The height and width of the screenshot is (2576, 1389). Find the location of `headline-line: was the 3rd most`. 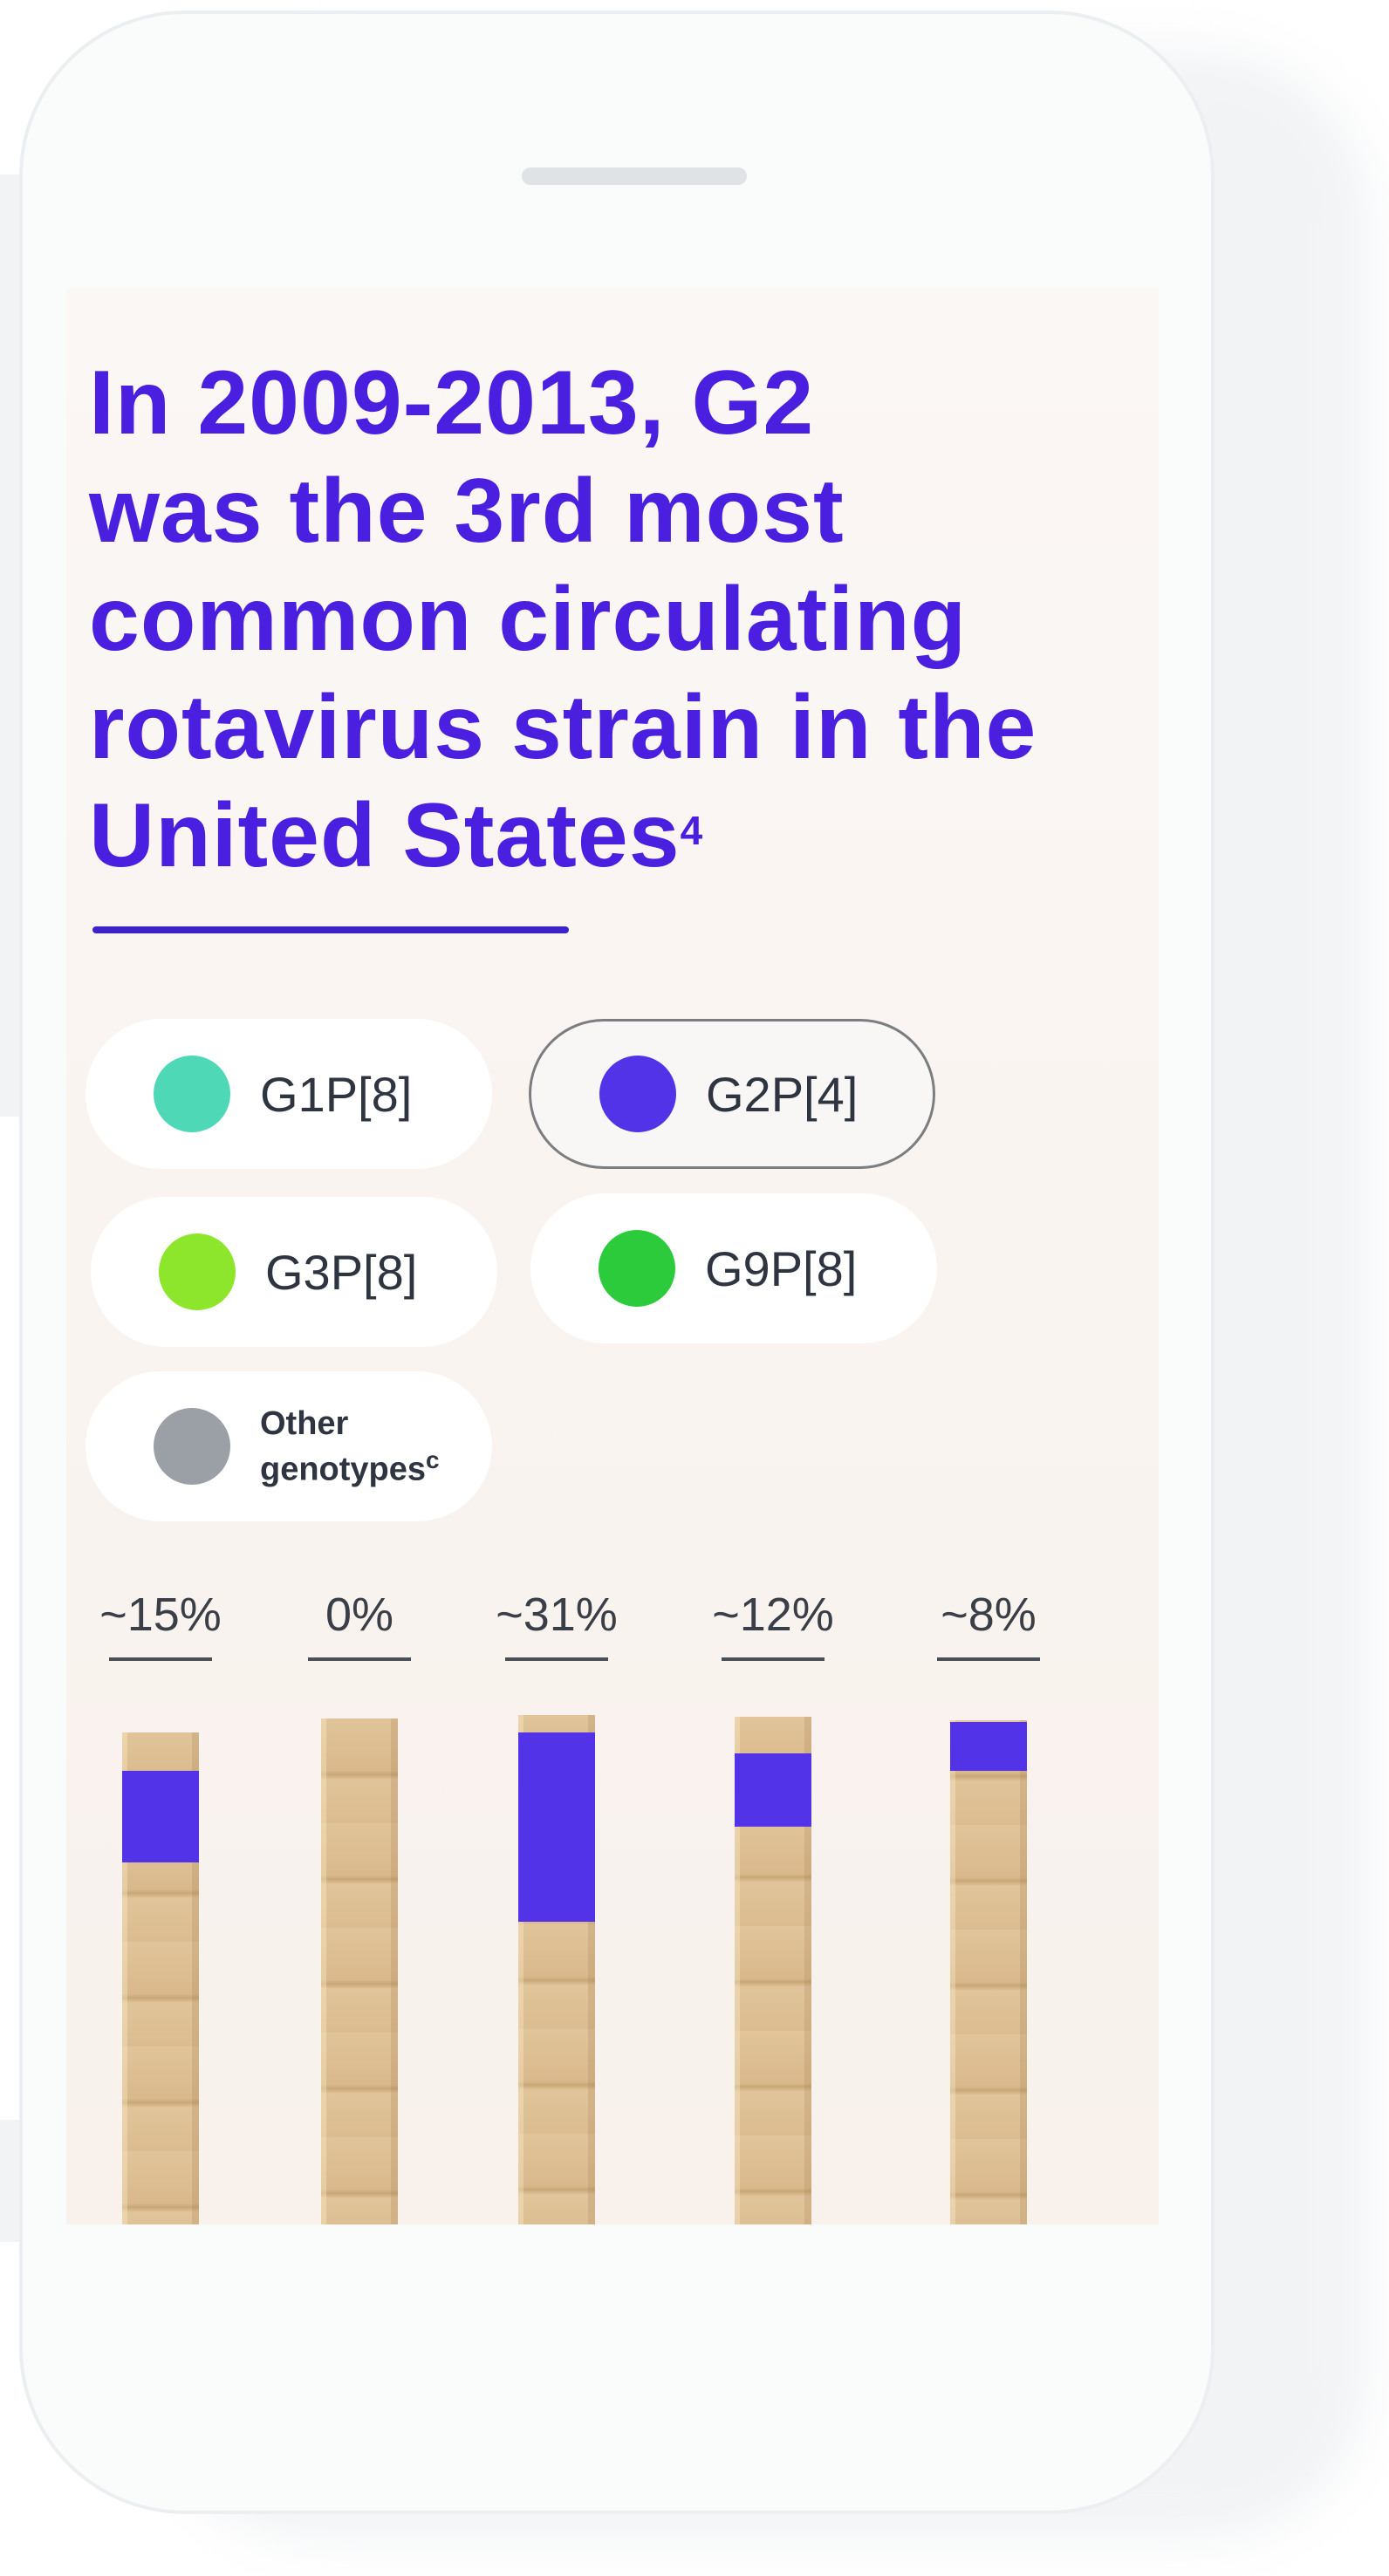

headline-line: was the 3rd most is located at coordinates (467, 511).